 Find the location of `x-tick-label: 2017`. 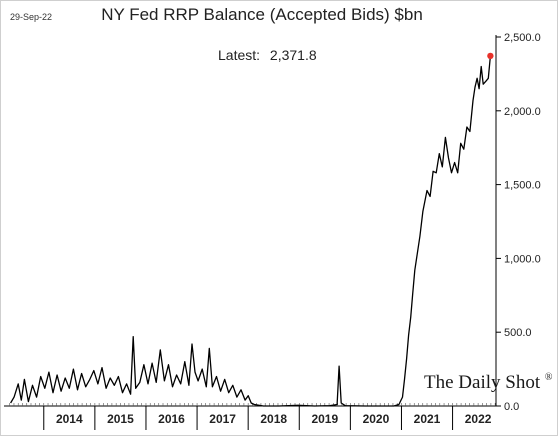

x-tick-label: 2017 is located at coordinates (222, 419).